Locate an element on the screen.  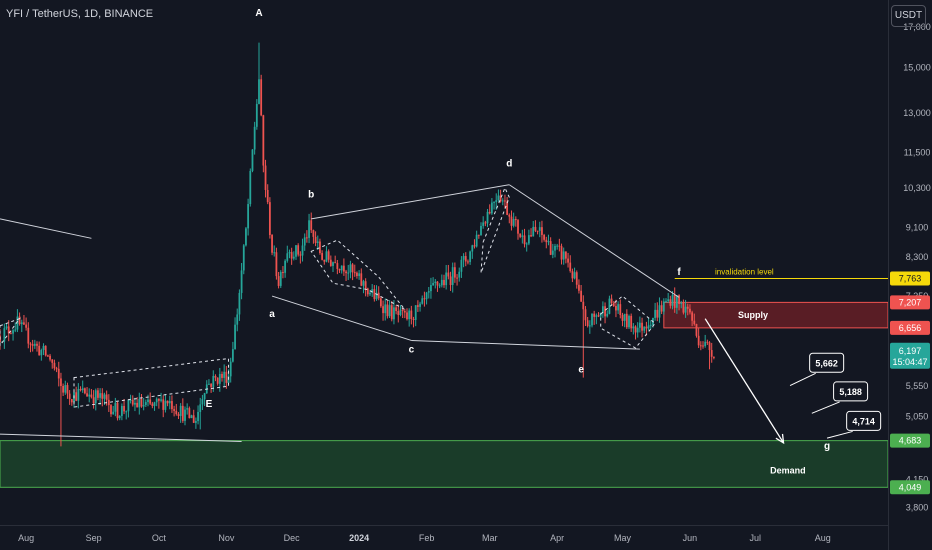
time-axis is located at coordinates (444, 537).